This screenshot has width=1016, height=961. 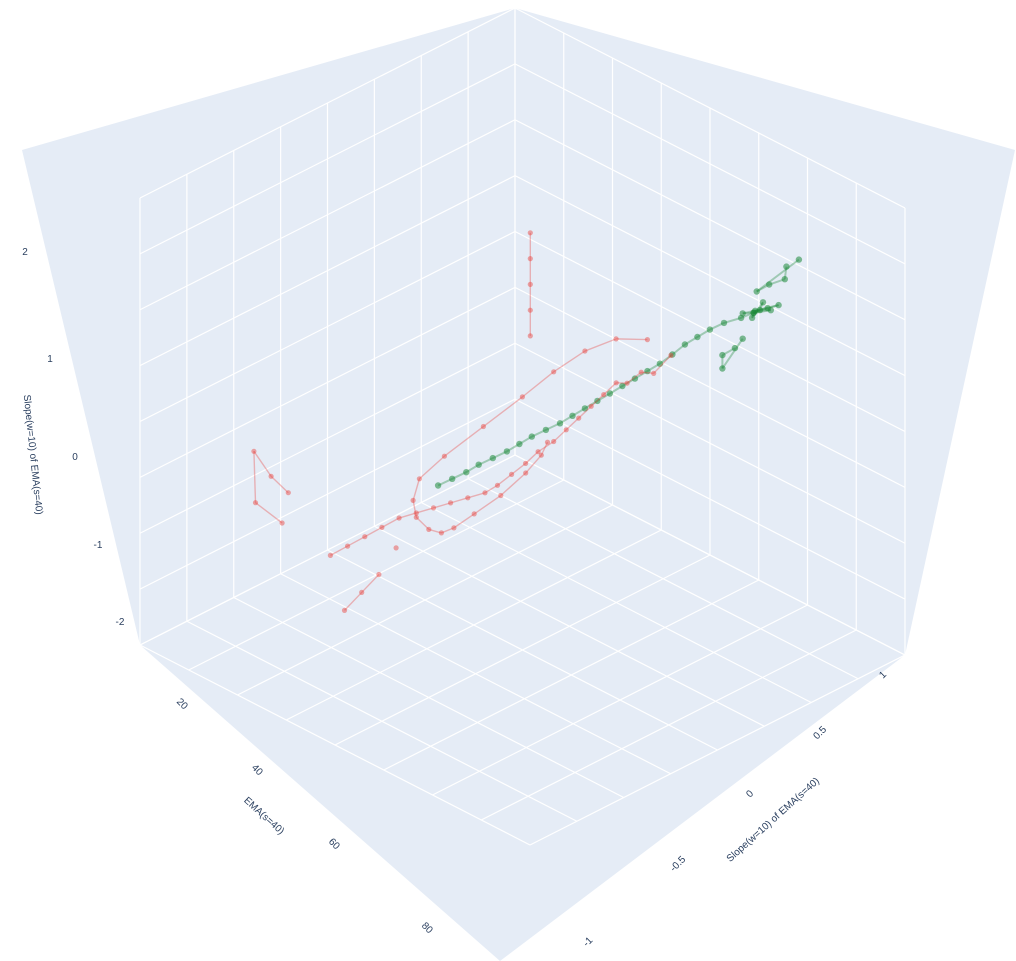 I want to click on x-axis-title: EMA(s=40), so click(x=263, y=816).